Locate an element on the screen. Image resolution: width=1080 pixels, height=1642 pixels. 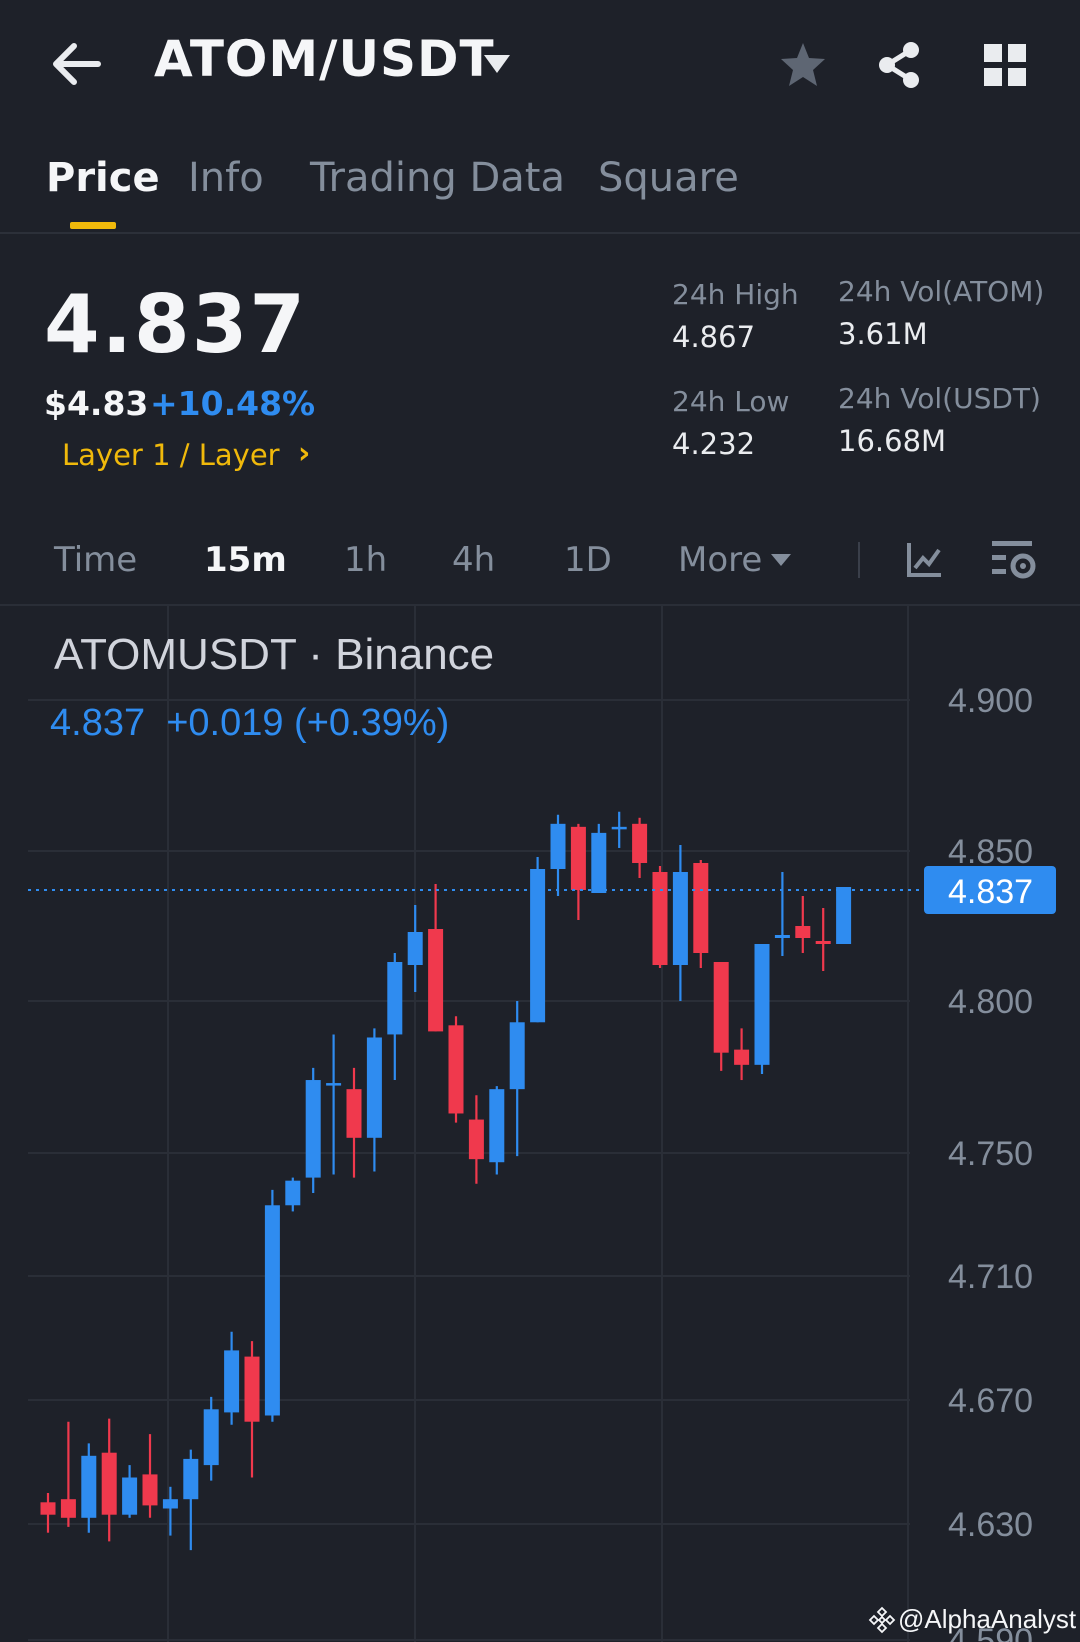
y-axis-tick-label: 4.900 is located at coordinates (990, 701).